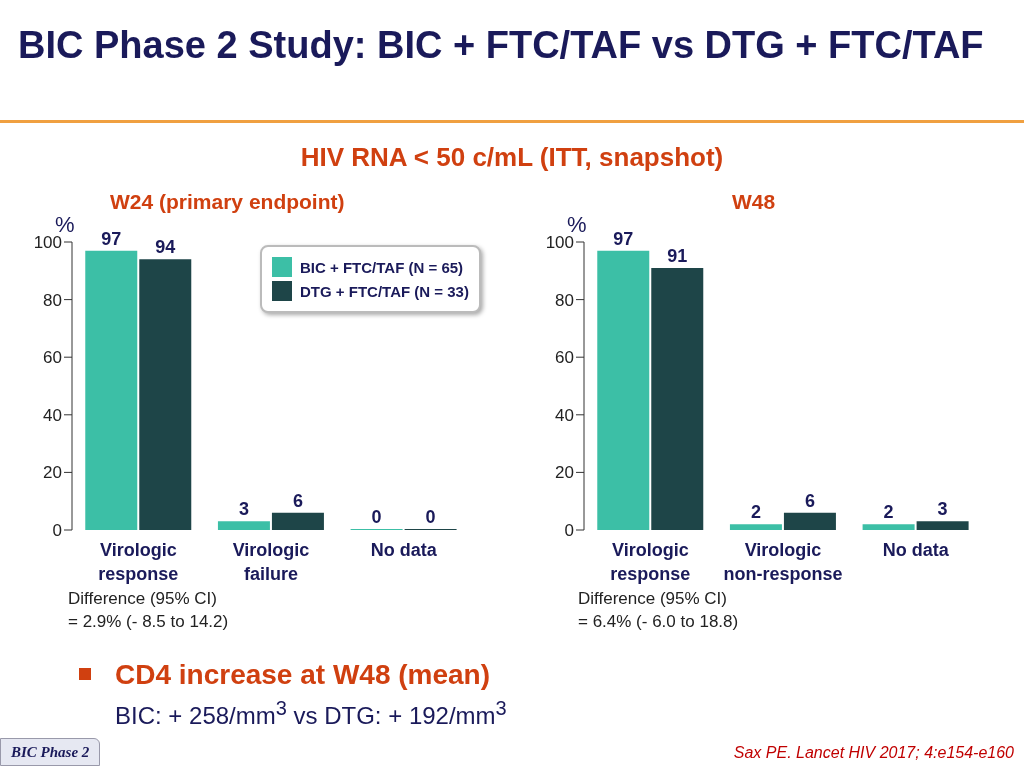 The height and width of the screenshot is (768, 1024). I want to click on text: BIC Phase 2 Study: BIC + FTC/TAF vs DTG + FTC/TAF, so click(501, 45).